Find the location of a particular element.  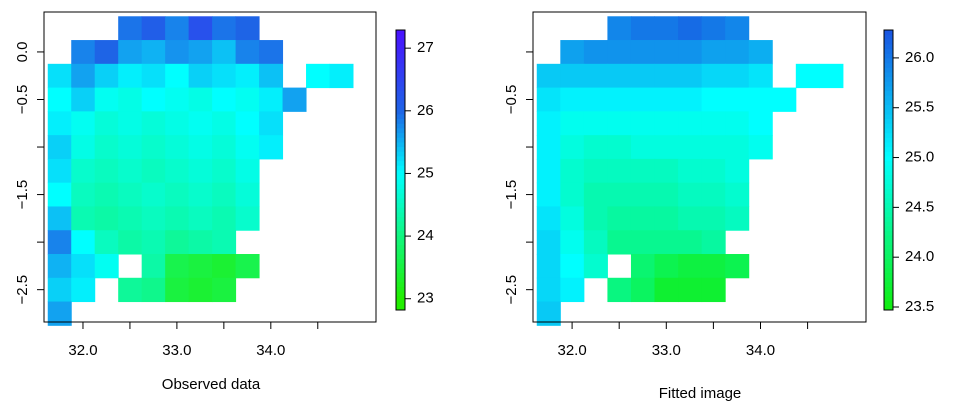

x-tick-label: 34.0 is located at coordinates (270, 350).